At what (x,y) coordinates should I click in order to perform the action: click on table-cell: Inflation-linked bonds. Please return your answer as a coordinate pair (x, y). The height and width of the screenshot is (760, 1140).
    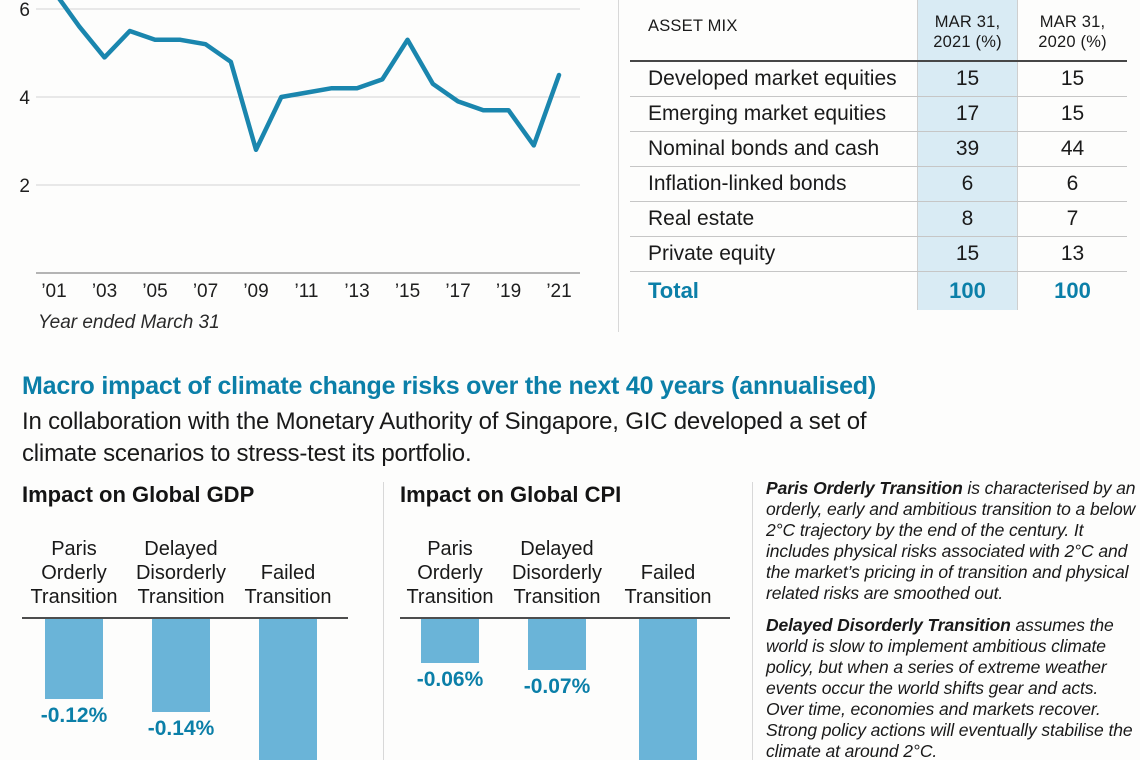
    Looking at the image, I should click on (747, 183).